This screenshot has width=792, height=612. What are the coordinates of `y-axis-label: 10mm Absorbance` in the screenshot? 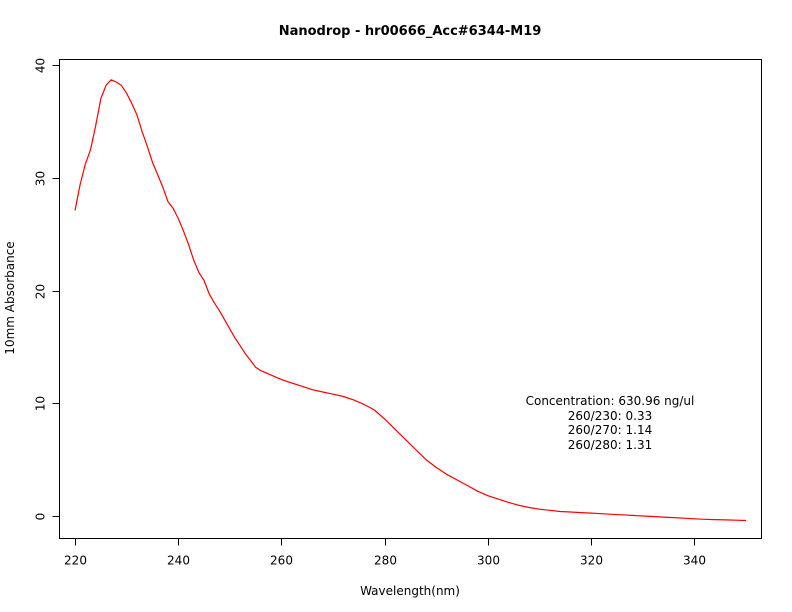 It's located at (10, 297).